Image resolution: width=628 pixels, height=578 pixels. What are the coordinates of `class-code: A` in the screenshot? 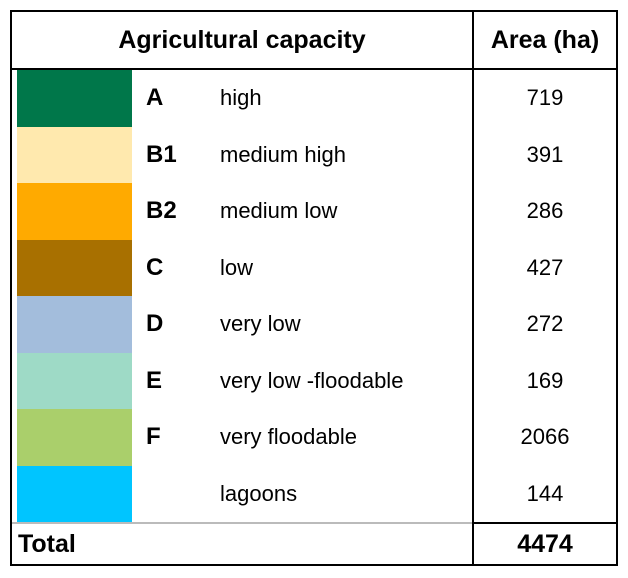 It's located at (155, 98).